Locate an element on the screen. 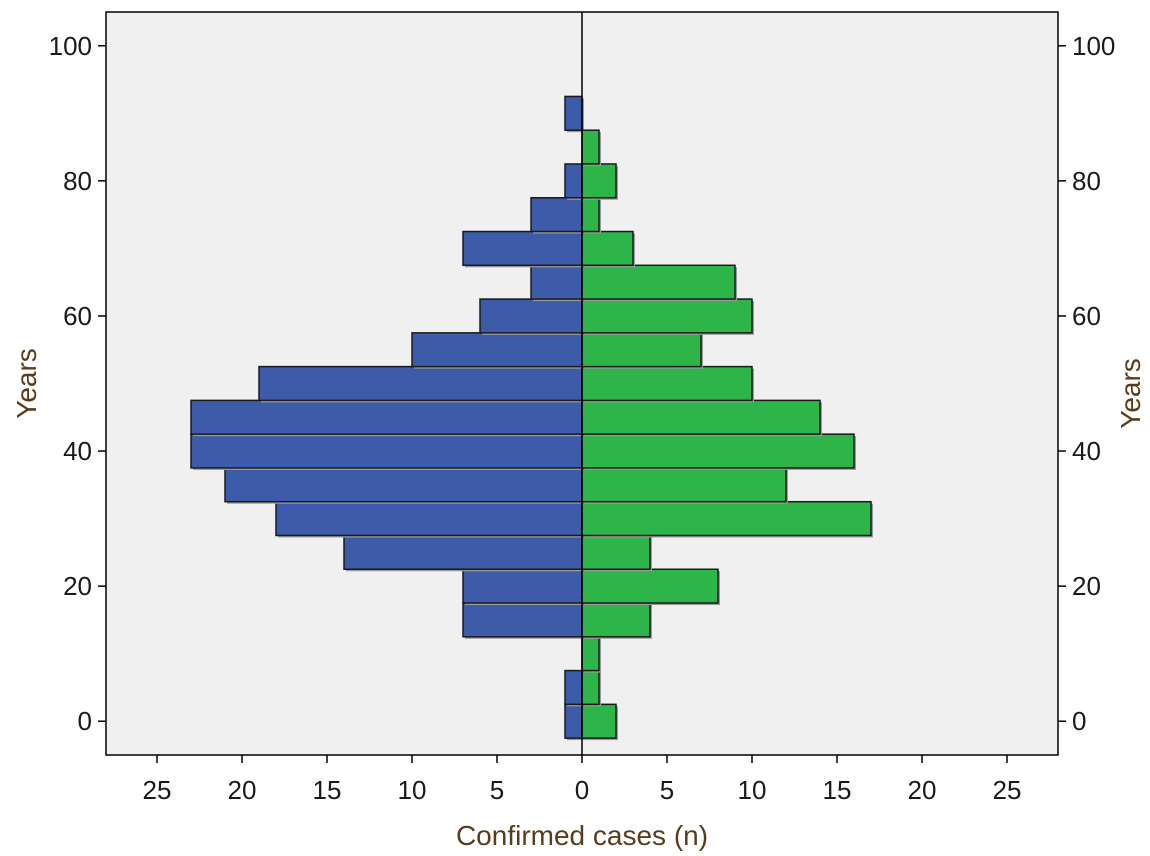 This screenshot has width=1150, height=856. x-axis-ticks: 25 20 15 10 5 0 5 10 15 20 25 is located at coordinates (582, 780).